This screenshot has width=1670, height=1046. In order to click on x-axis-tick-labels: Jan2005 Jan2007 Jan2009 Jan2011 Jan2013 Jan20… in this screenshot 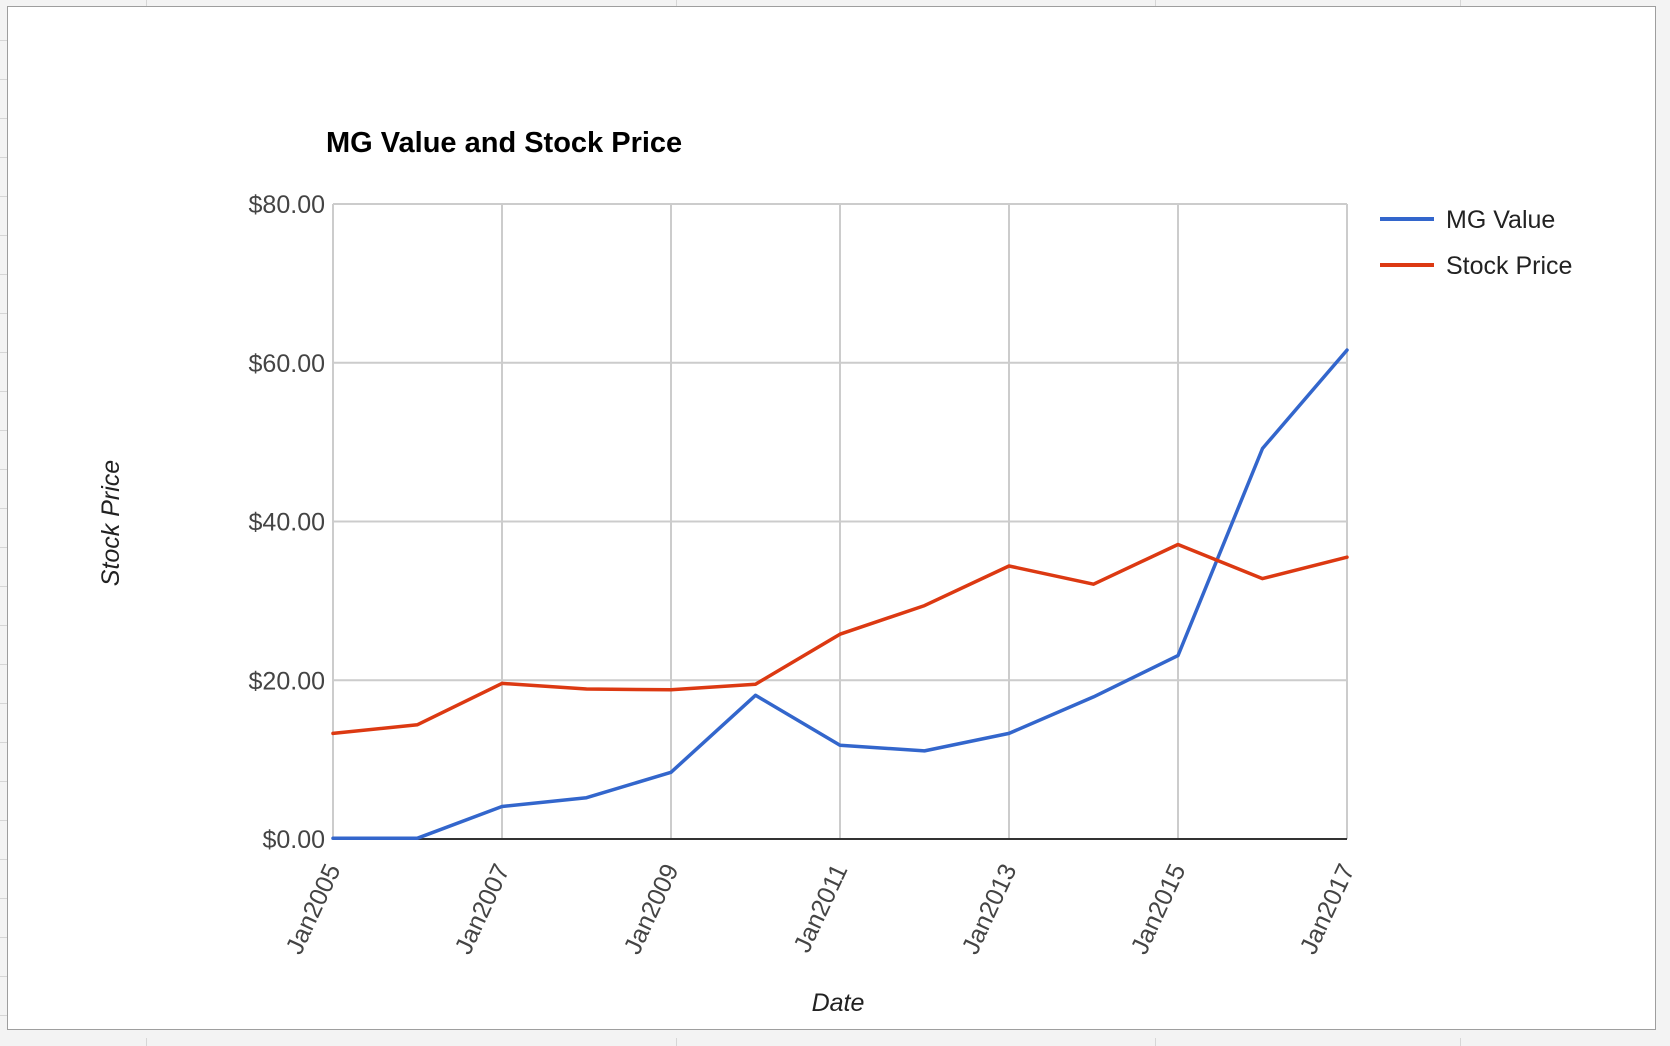, I will do `click(821, 909)`.